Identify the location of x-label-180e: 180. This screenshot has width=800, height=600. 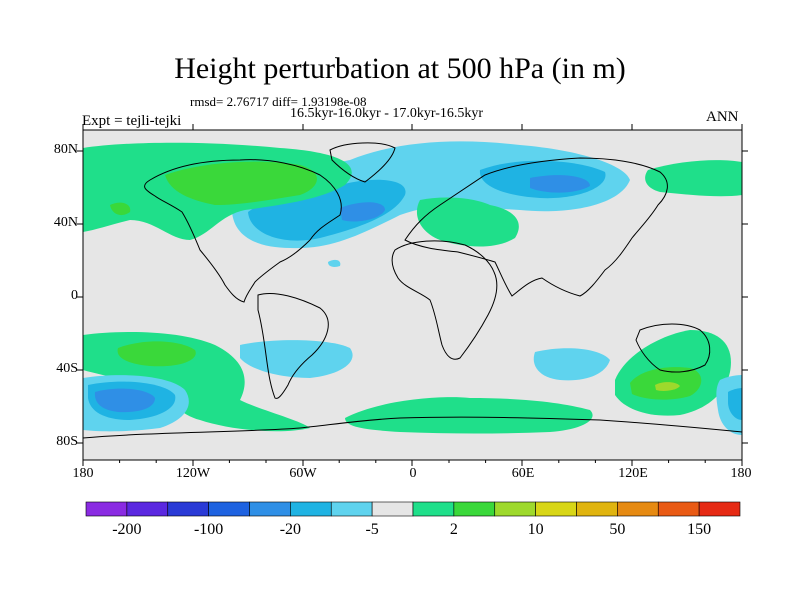
(741, 473).